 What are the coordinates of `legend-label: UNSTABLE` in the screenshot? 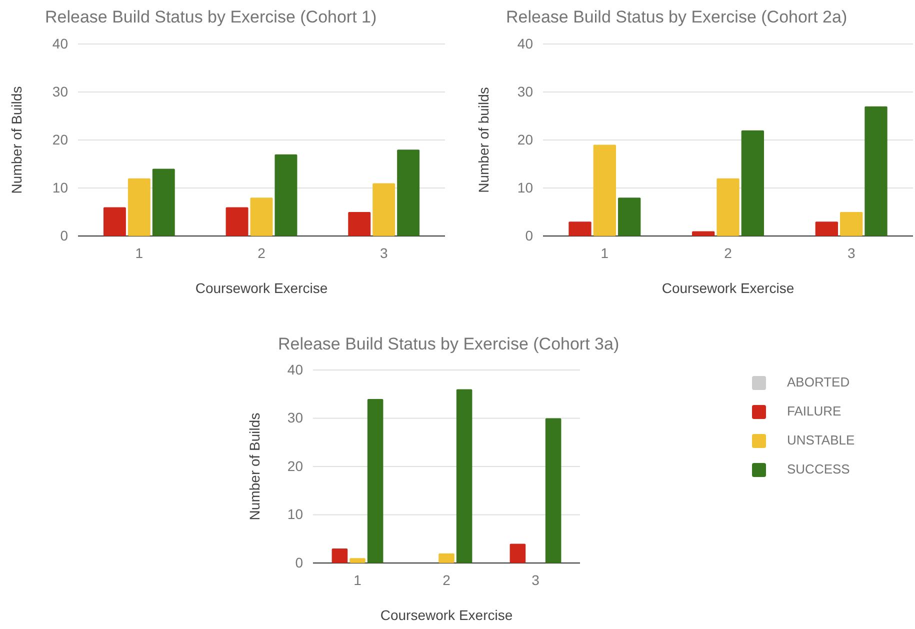 It's located at (821, 440).